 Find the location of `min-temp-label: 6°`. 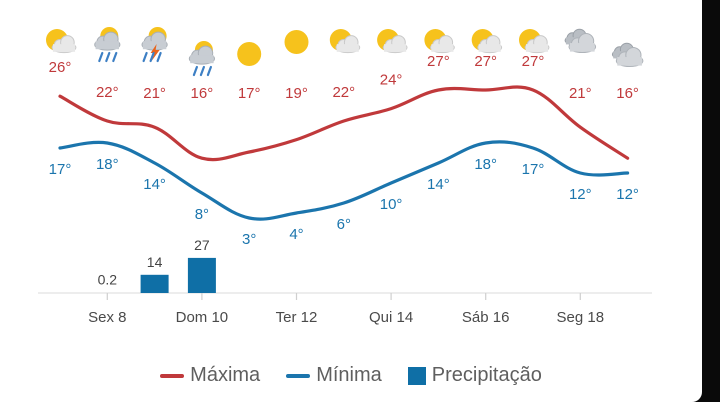

min-temp-label: 6° is located at coordinates (344, 224).